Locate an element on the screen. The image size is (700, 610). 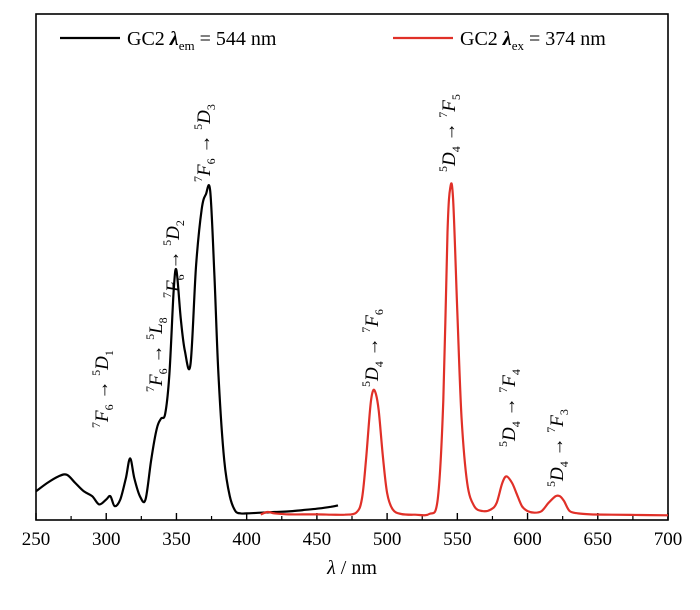
svg-text: 7F6 → 5D3 is located at coordinates (204, 143).